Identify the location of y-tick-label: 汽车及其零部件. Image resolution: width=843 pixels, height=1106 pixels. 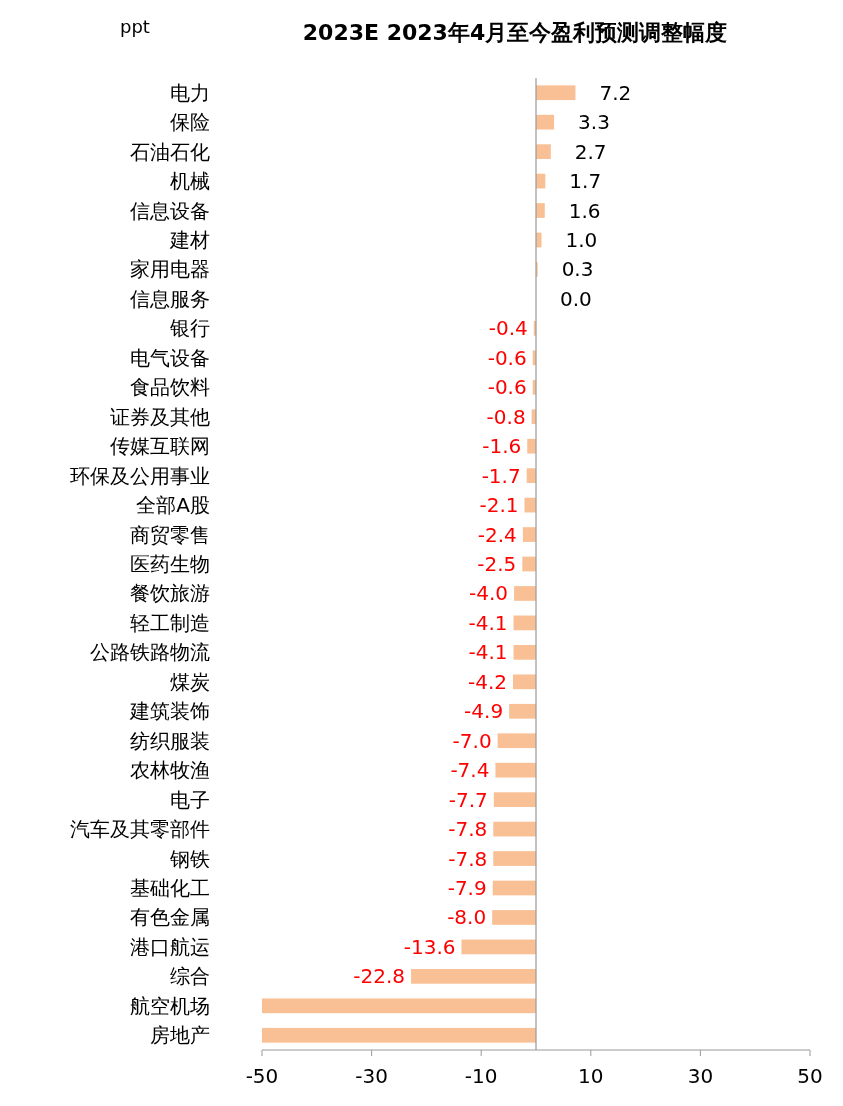
(140, 829).